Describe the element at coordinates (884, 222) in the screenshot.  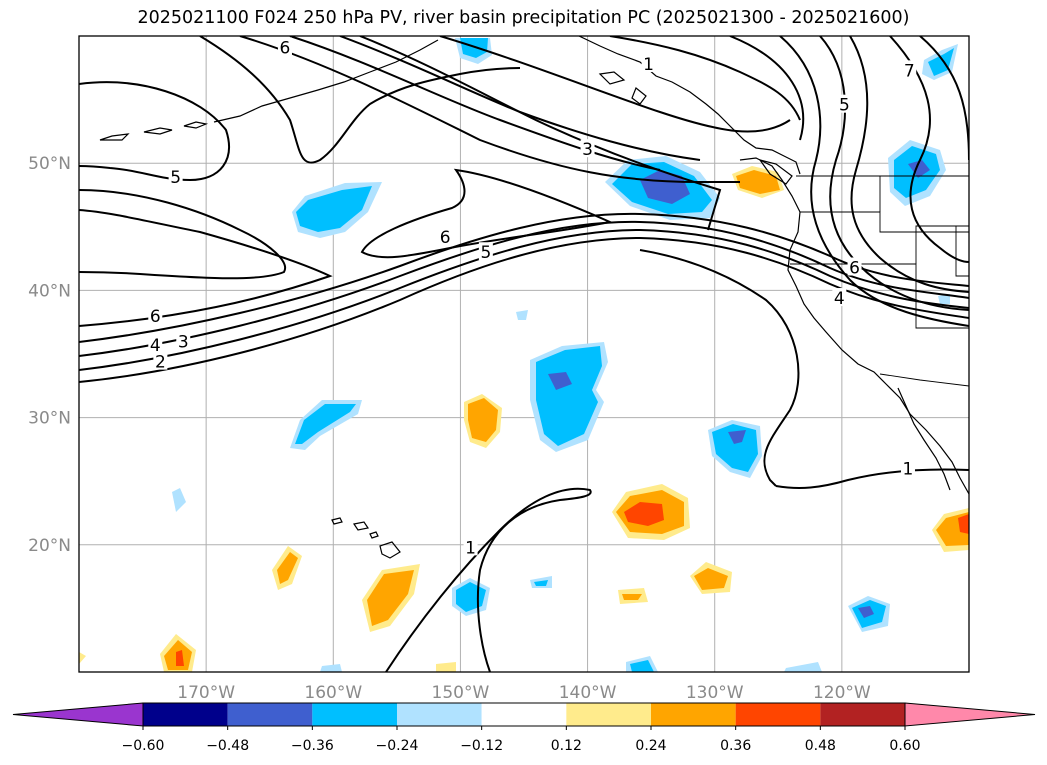
I see `state-border` at that location.